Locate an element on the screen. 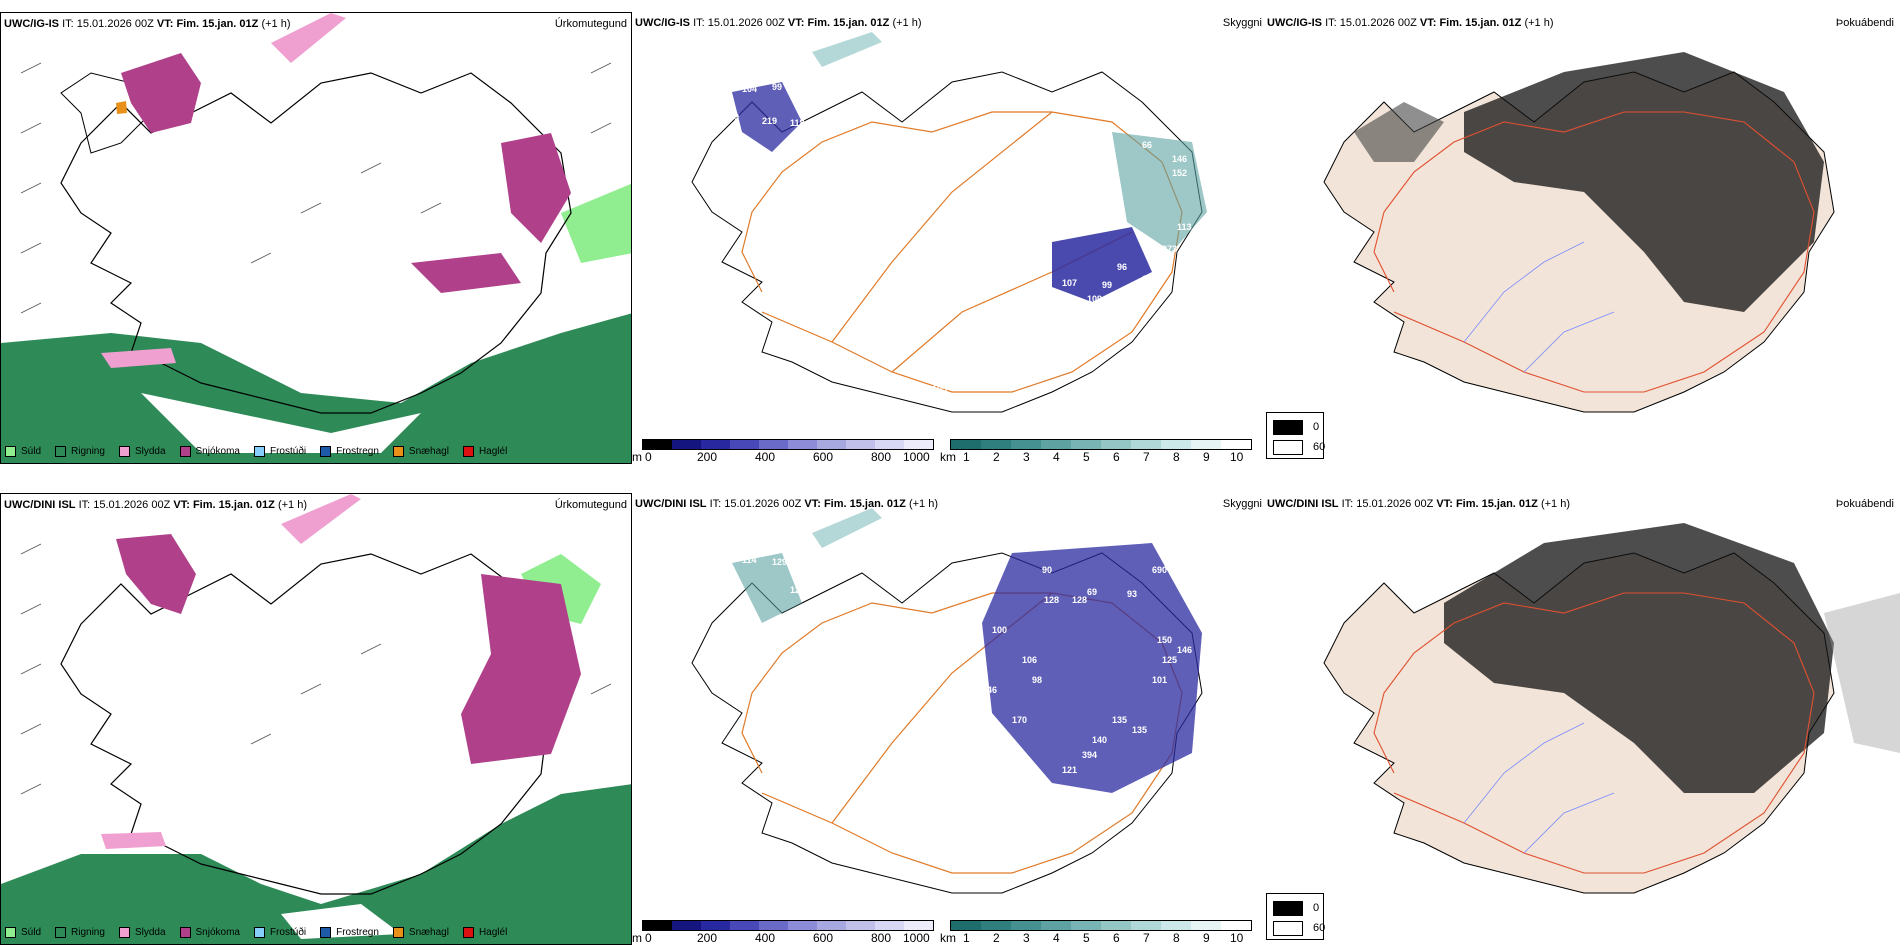  vis-number: 62 is located at coordinates (1067, 339).